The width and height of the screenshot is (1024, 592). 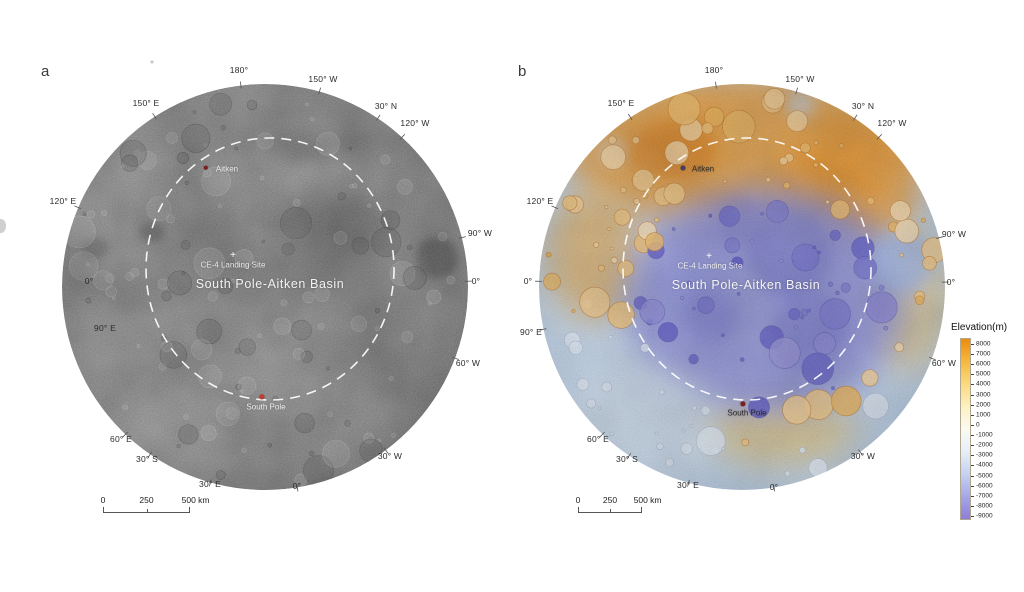 What do you see at coordinates (984, 516) in the screenshot?
I see `colorbar-tick-label: -9000` at bounding box center [984, 516].